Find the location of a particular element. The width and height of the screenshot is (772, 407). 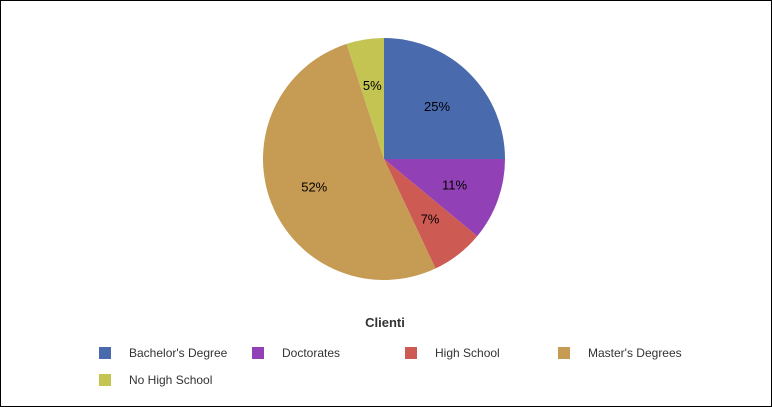

legend-item: No High School is located at coordinates (155, 380).